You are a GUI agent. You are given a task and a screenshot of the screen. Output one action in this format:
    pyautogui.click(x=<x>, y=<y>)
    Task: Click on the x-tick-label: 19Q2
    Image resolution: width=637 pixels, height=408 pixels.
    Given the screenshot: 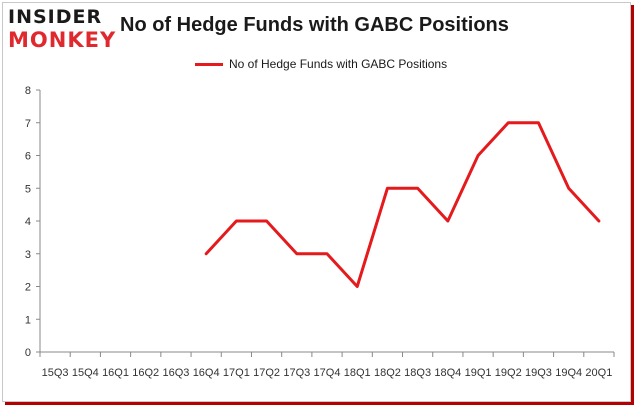 What is the action you would take?
    pyautogui.click(x=508, y=373)
    